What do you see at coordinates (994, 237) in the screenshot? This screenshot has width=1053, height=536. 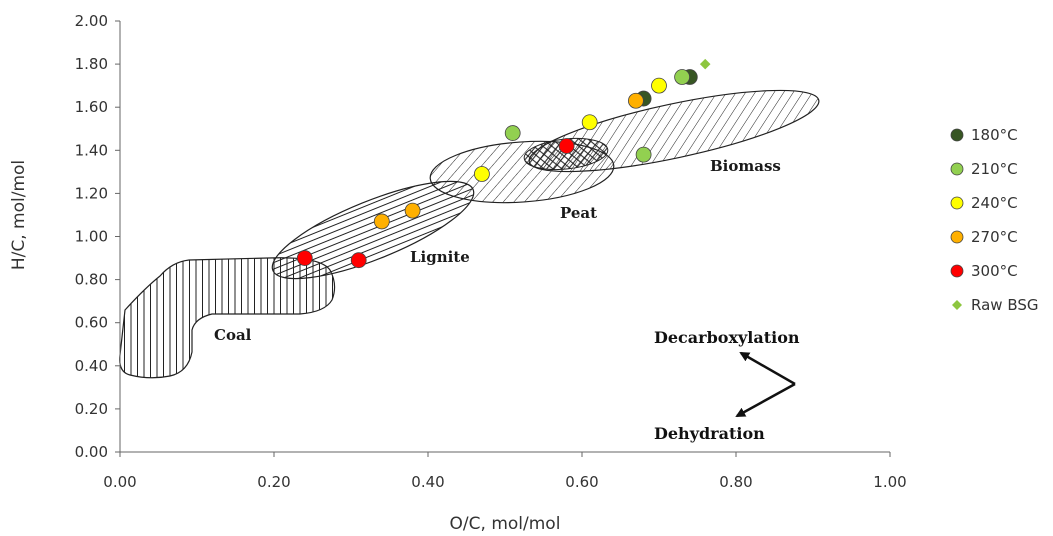 I see `legend-label: 270°C` at bounding box center [994, 237].